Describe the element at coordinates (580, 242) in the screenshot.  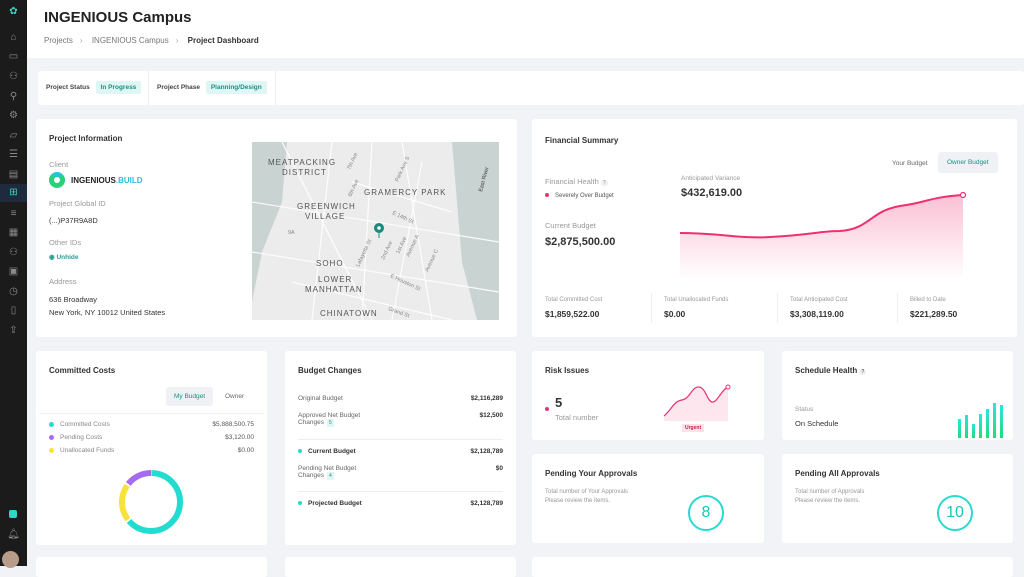
I see `current-budget-value: $2,875,500.00` at that location.